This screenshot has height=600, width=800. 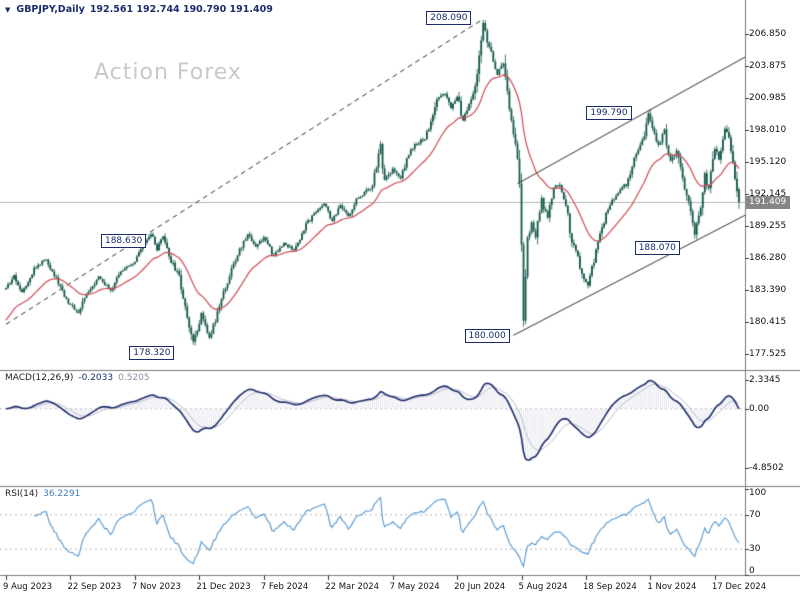 I want to click on price-axis-label: 203.875, so click(x=768, y=66).